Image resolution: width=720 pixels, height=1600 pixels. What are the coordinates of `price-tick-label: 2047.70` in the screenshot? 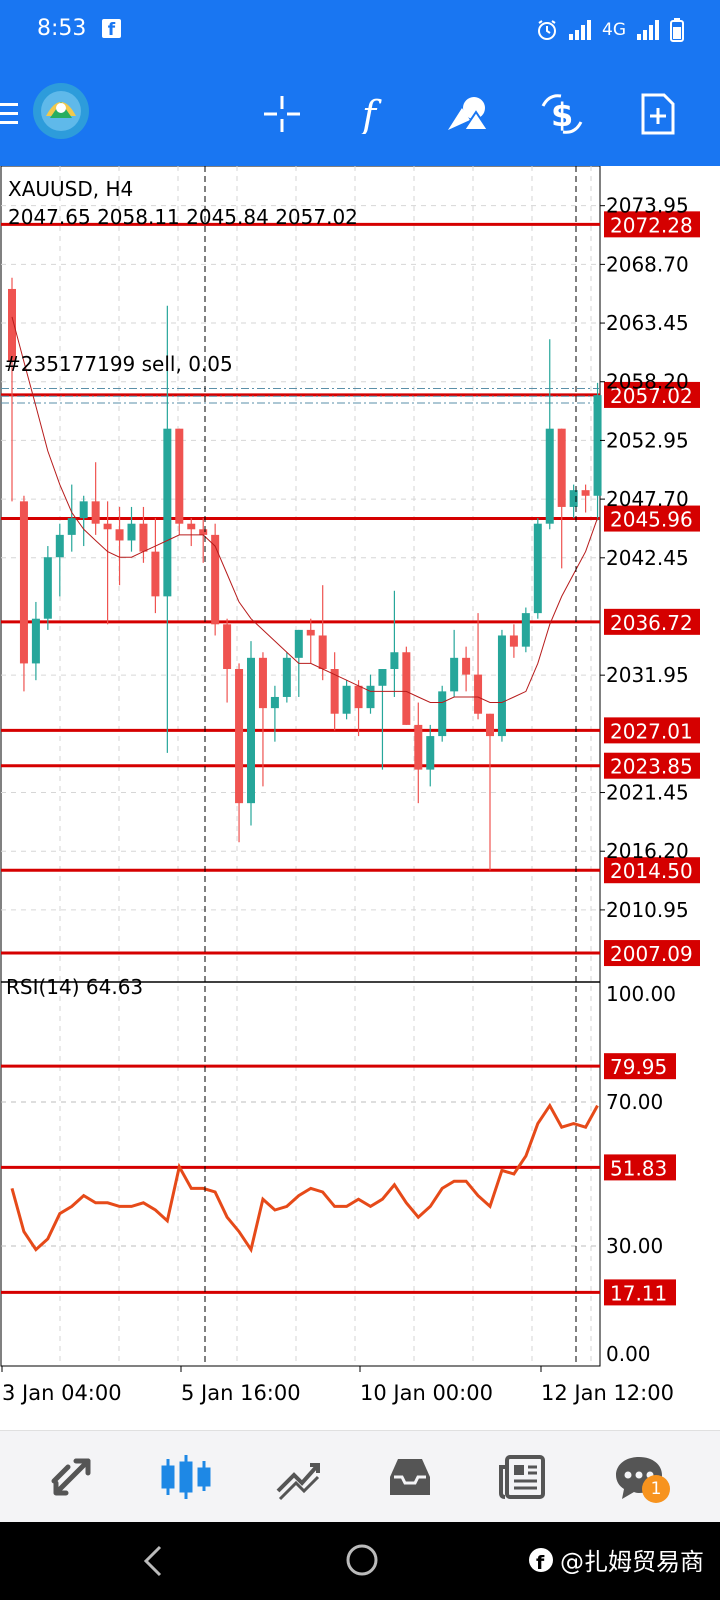 It's located at (647, 499).